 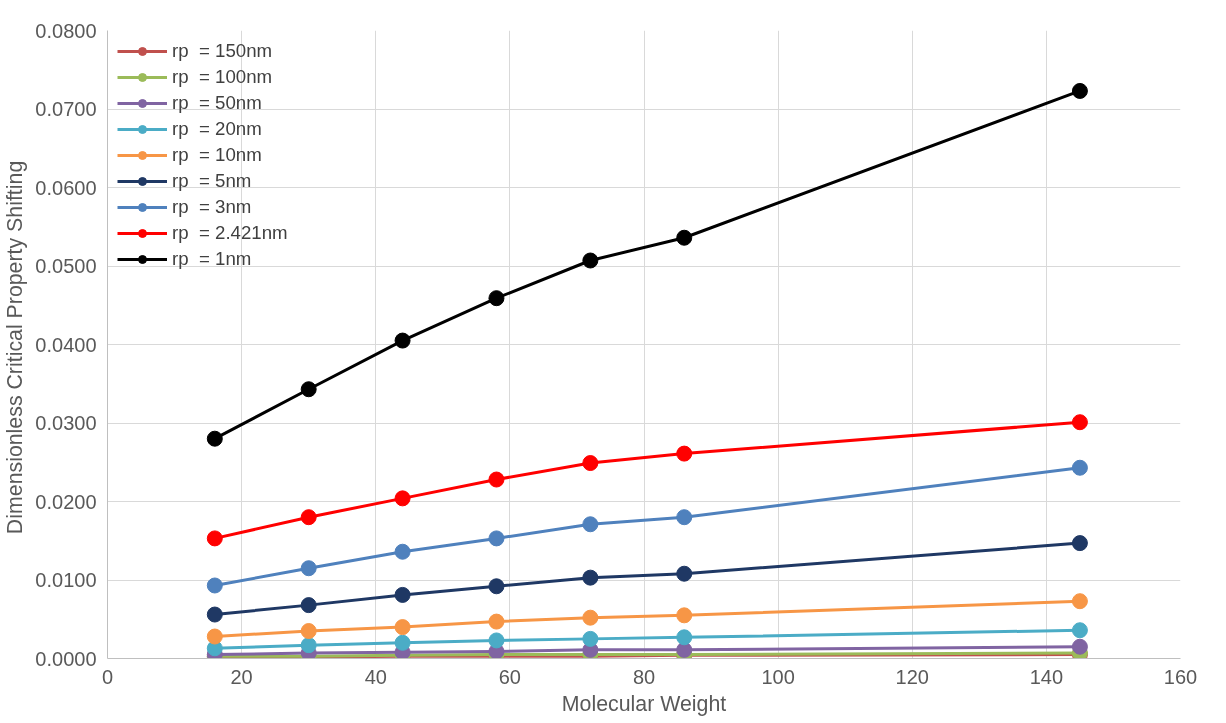 What do you see at coordinates (66, 30) in the screenshot?
I see `y-tick-label: 0.0800` at bounding box center [66, 30].